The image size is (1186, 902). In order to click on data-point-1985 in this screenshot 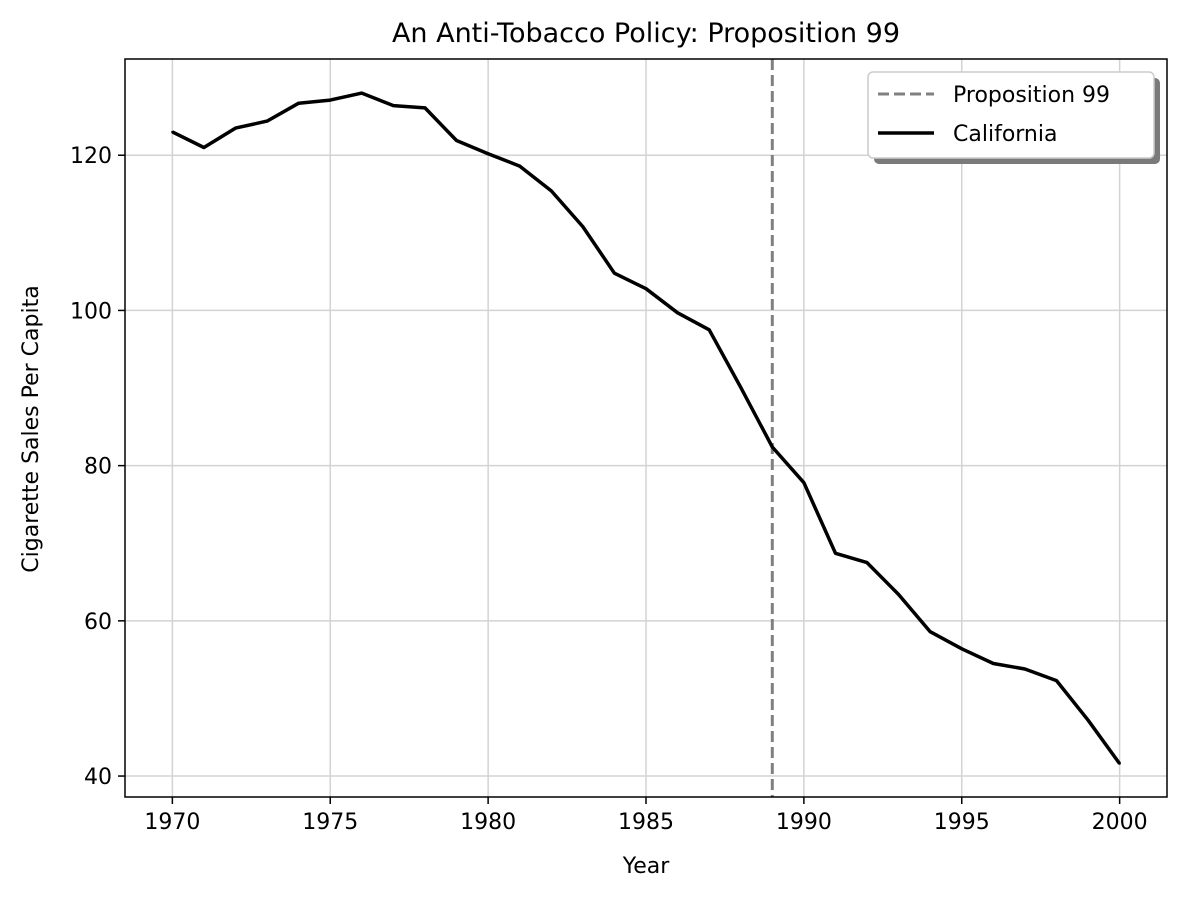, I will do `click(646, 288)`.